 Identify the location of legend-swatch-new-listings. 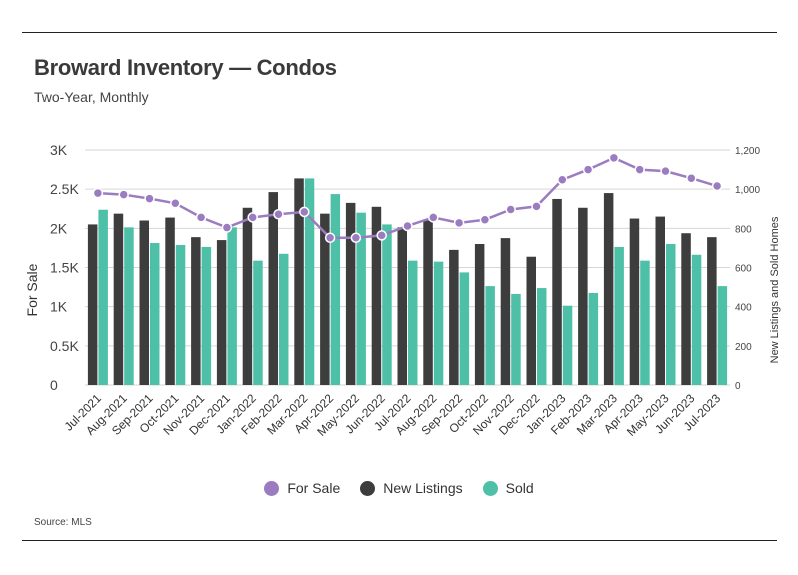
(368, 488).